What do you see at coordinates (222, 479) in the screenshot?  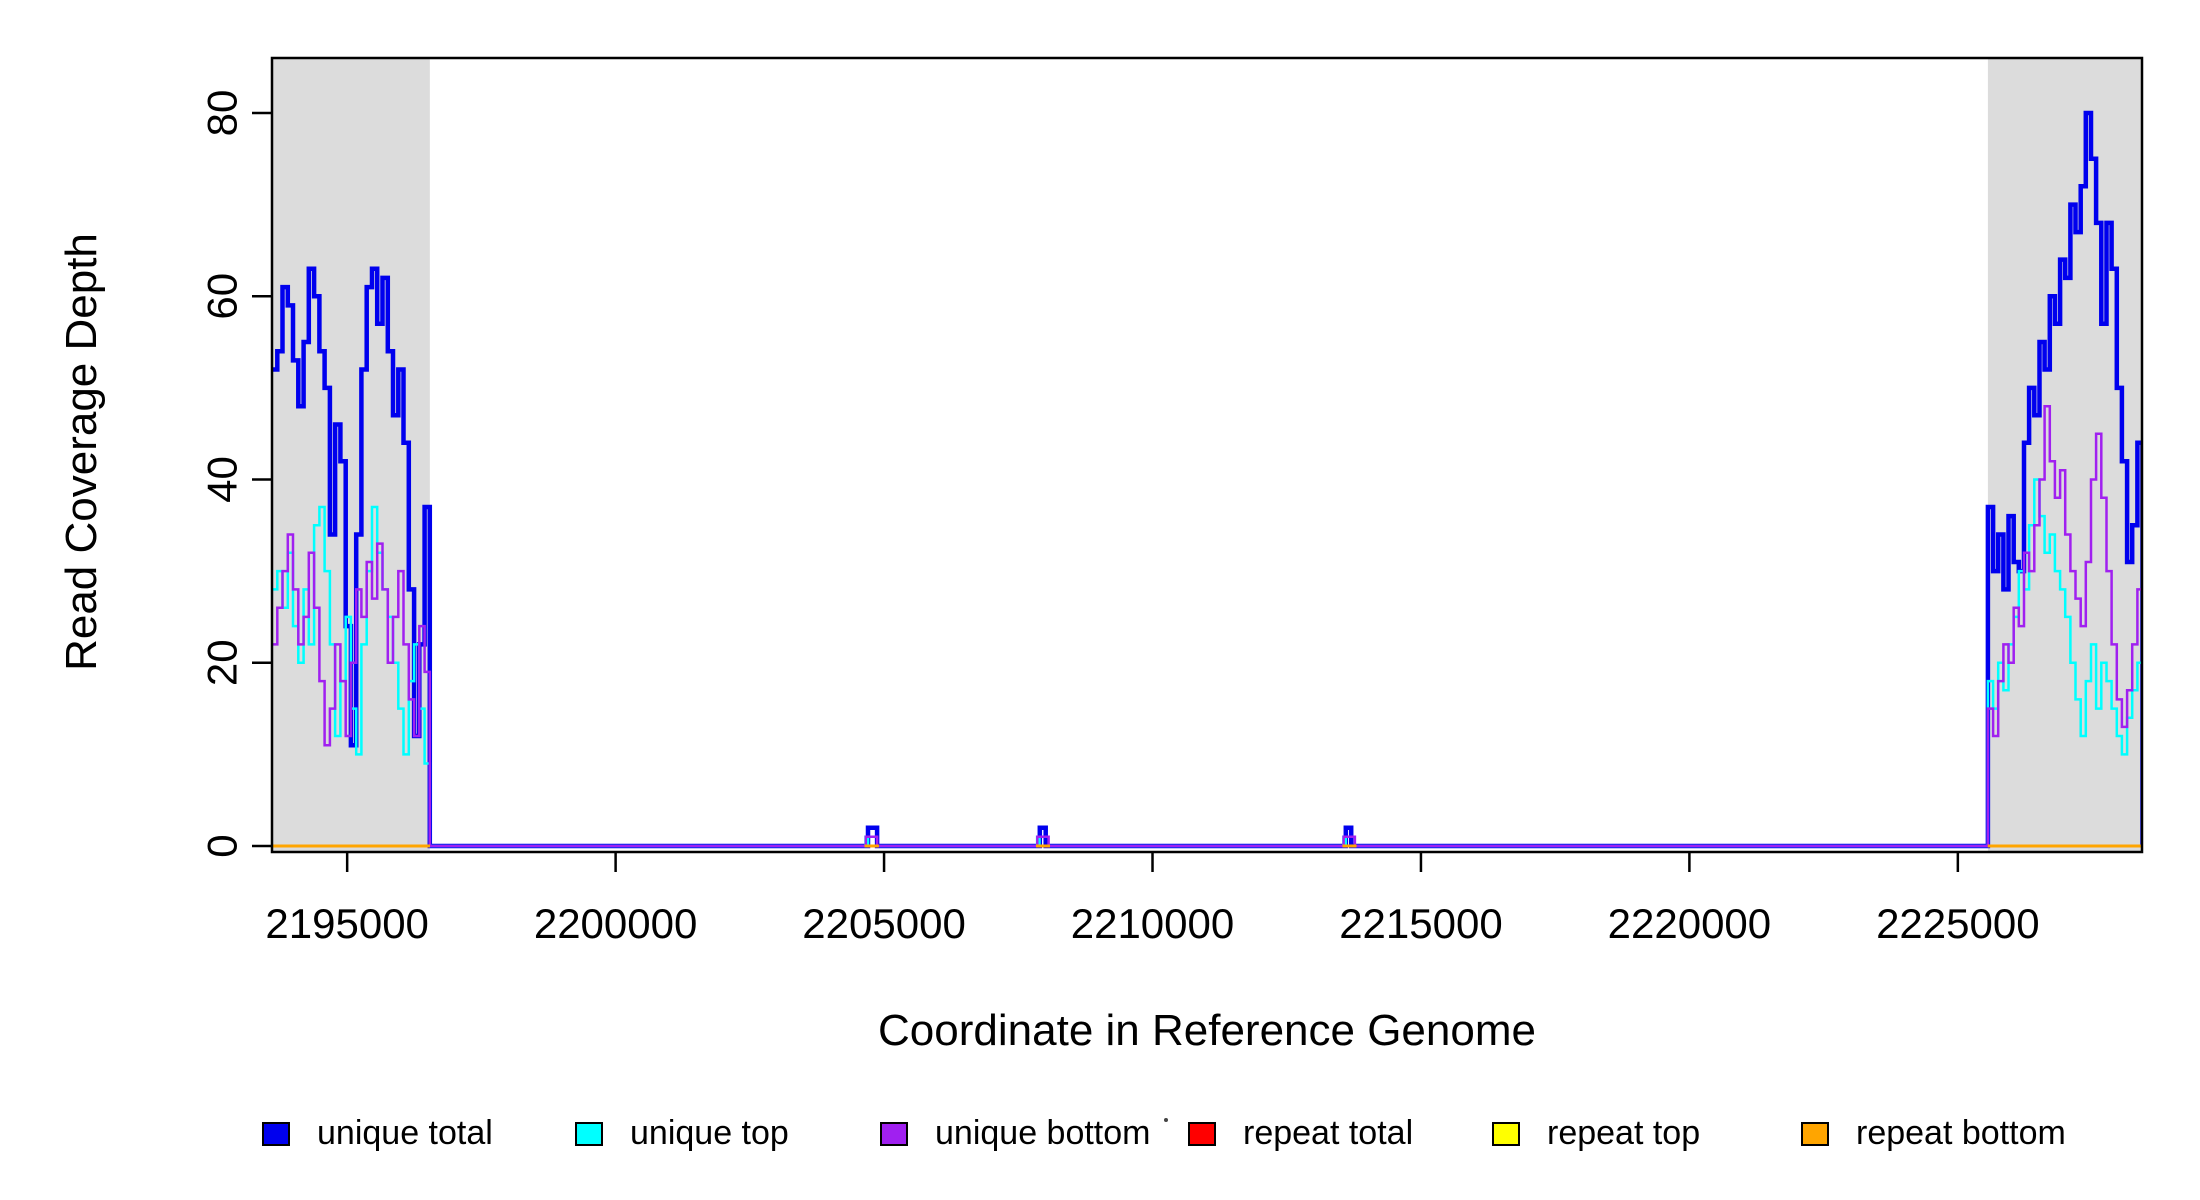 I see `y-tick-label: 40` at bounding box center [222, 479].